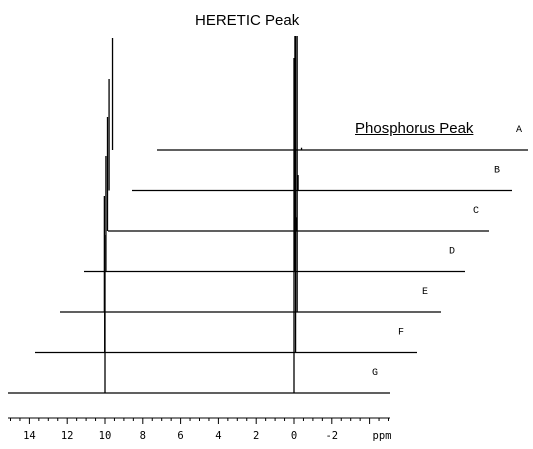 The image size is (533, 449). I want to click on x-tick-label: 10, so click(105, 436).